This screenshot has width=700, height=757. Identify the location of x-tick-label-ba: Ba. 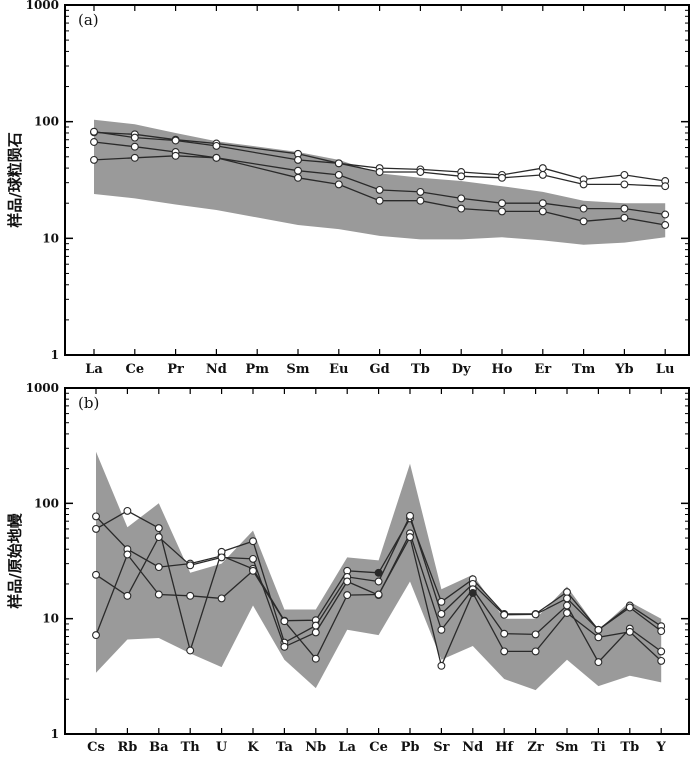
(159, 747).